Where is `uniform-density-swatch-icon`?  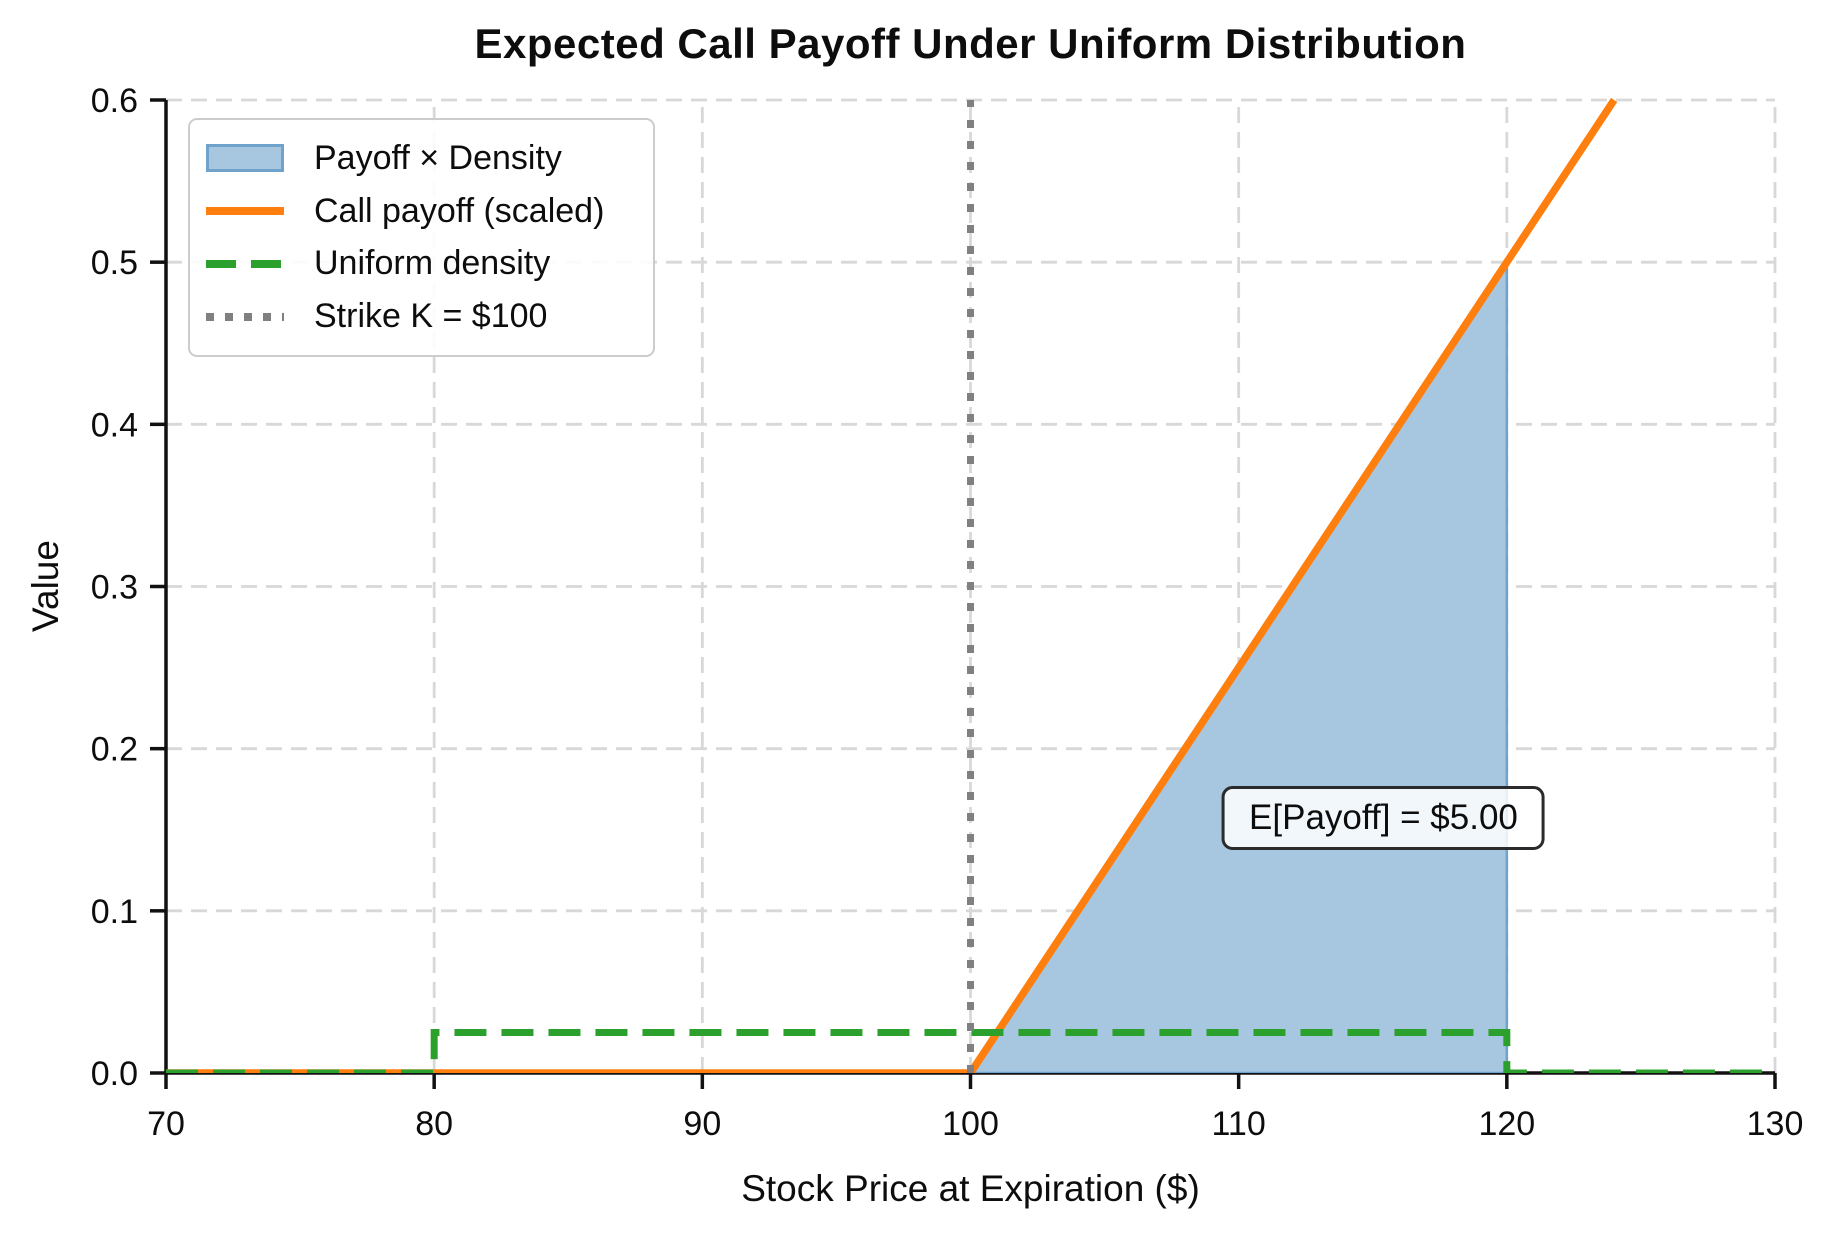
uniform-density-swatch-icon is located at coordinates (245, 263).